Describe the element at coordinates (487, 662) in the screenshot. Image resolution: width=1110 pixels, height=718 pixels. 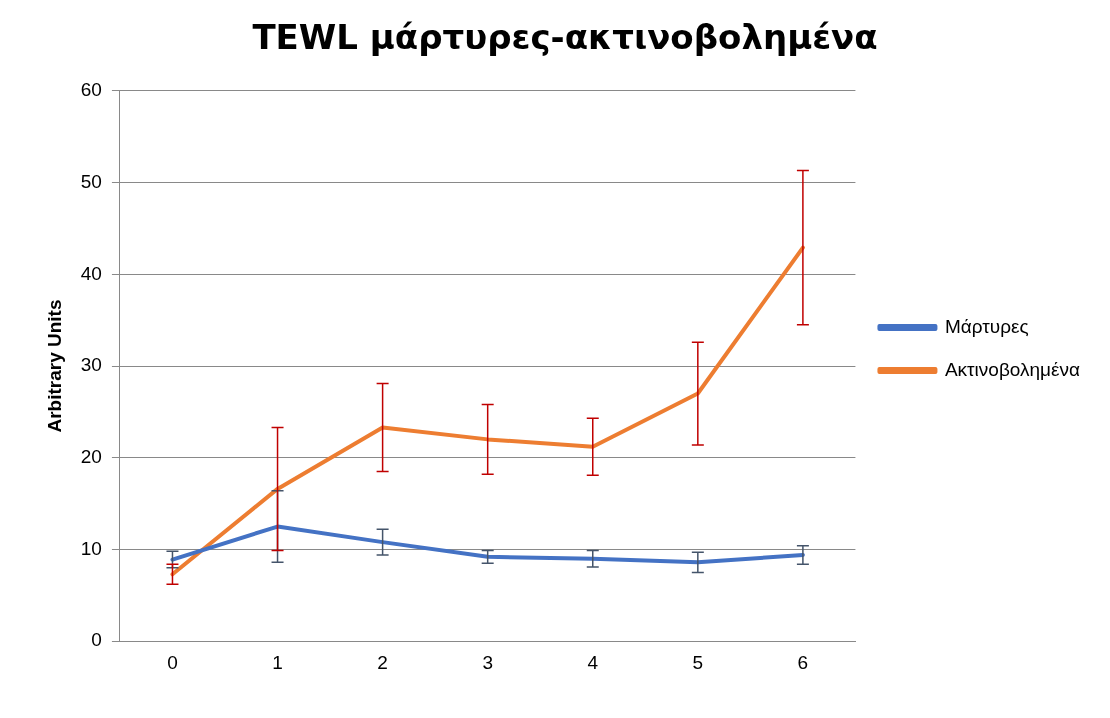
I see `x-tick-label: 3` at that location.